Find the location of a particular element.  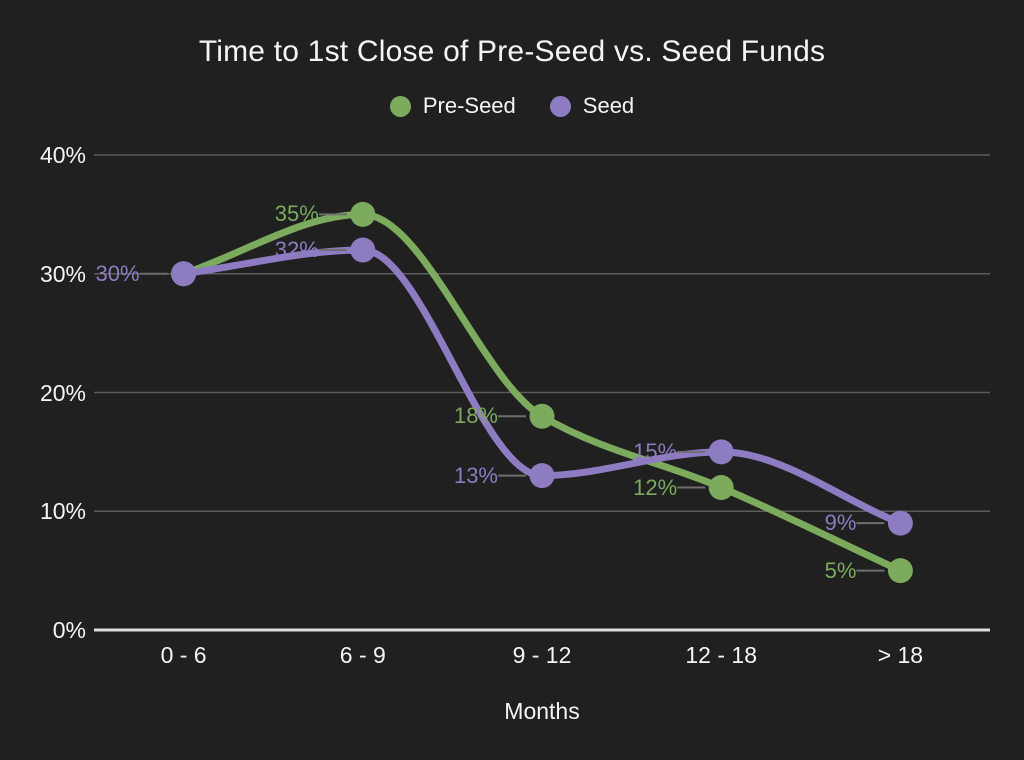

x-axis-label: 12 - 18 is located at coordinates (721, 655).